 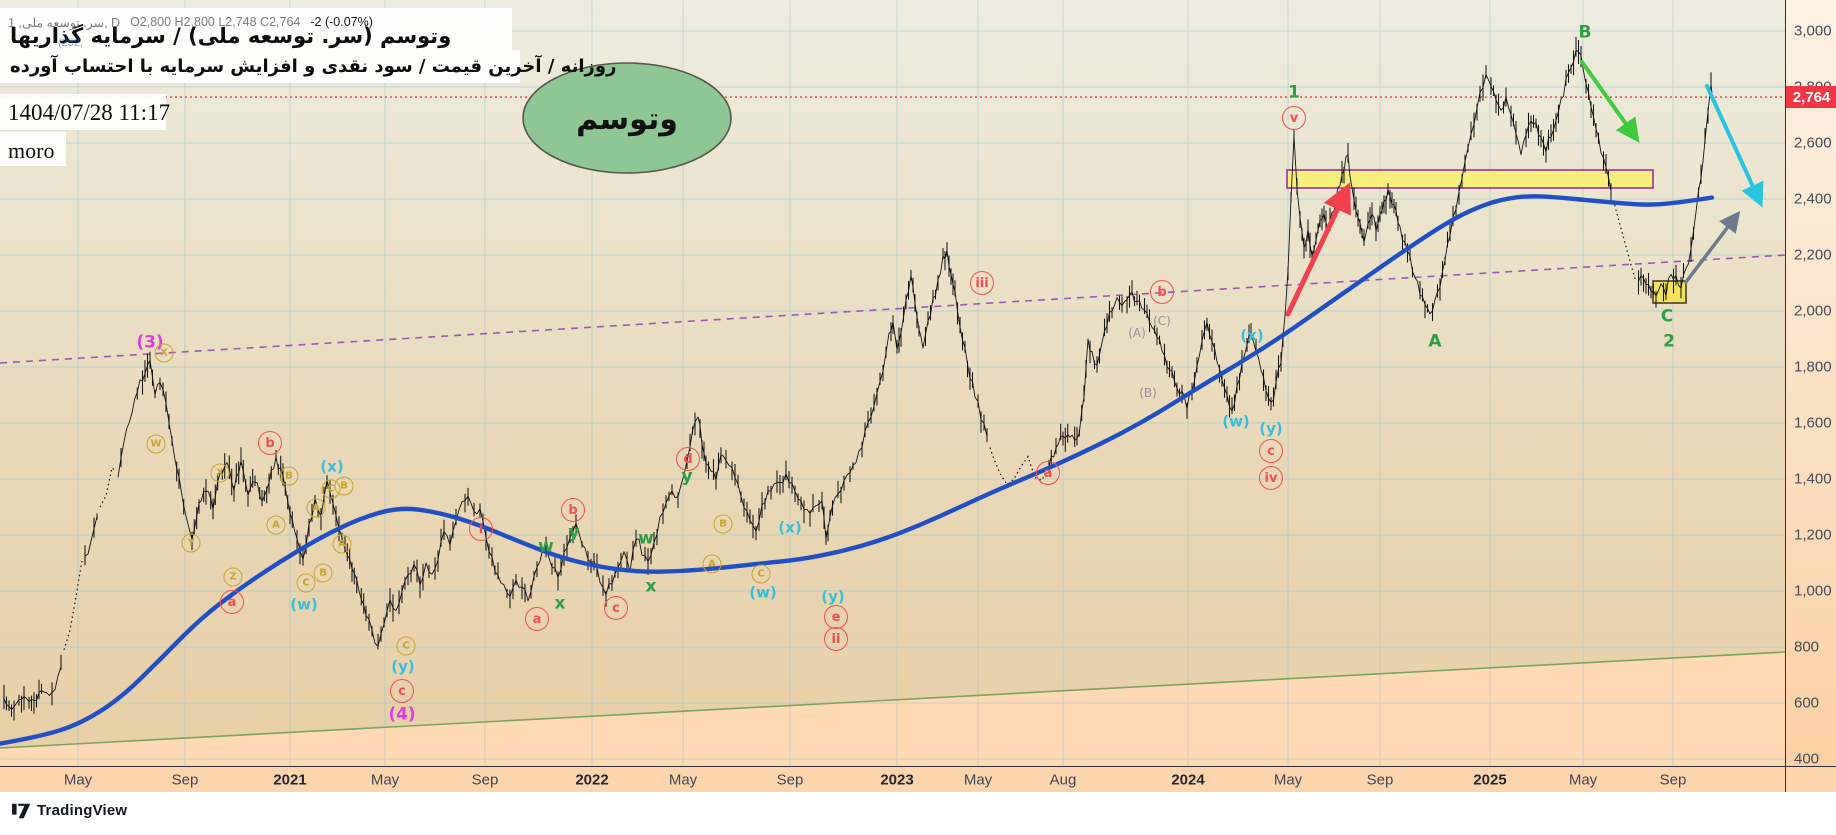 I want to click on wave-label-yellow: W, so click(x=156, y=444).